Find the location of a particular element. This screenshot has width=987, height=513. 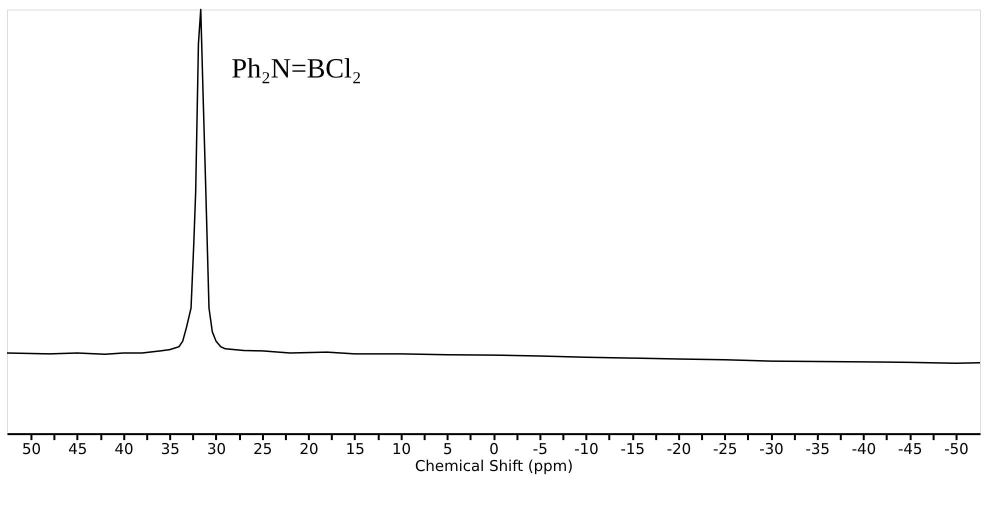

x-tick-label: -25 is located at coordinates (725, 449).